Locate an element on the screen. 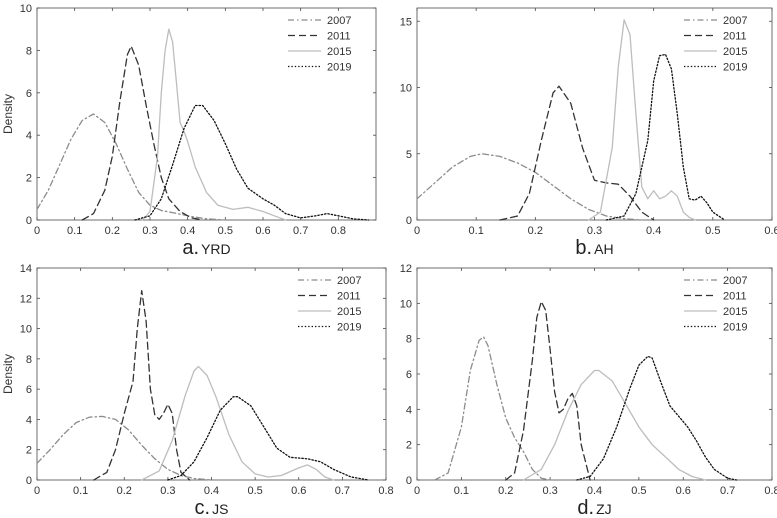  panel-title: a. YRD is located at coordinates (206, 248).